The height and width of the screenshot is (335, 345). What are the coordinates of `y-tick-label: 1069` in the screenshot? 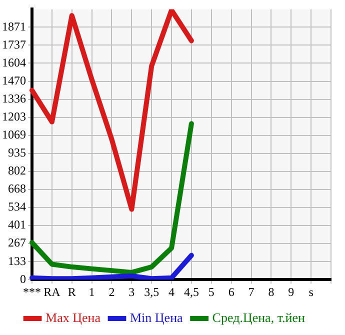 It's located at (14, 135).